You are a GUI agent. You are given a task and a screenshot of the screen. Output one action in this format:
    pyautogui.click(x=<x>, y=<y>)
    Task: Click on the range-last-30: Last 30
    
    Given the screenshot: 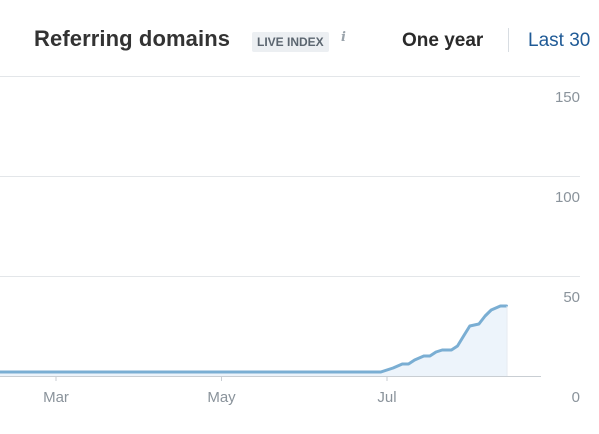 What is the action you would take?
    pyautogui.click(x=559, y=40)
    